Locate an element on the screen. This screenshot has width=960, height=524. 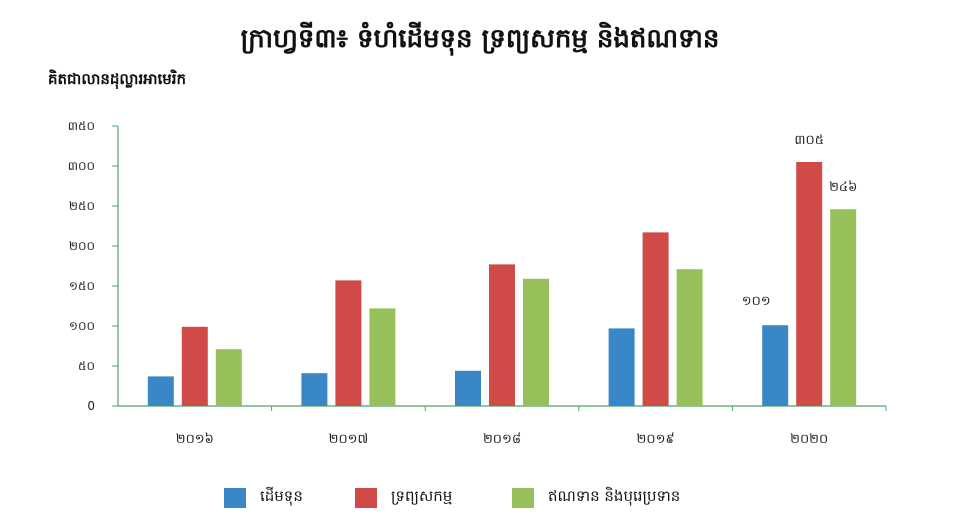
y-tick-label: ១០០ is located at coordinates (82, 326).